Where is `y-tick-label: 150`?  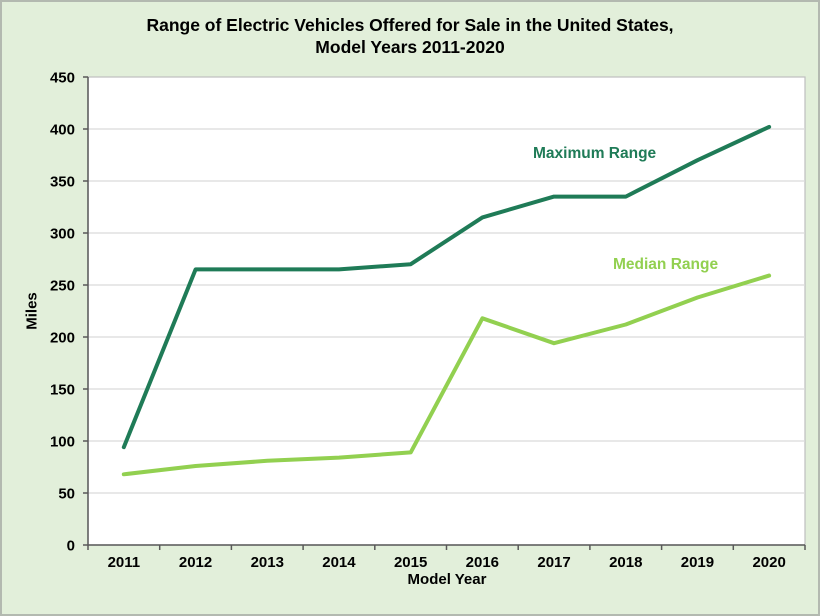
y-tick-label: 150 is located at coordinates (62, 389).